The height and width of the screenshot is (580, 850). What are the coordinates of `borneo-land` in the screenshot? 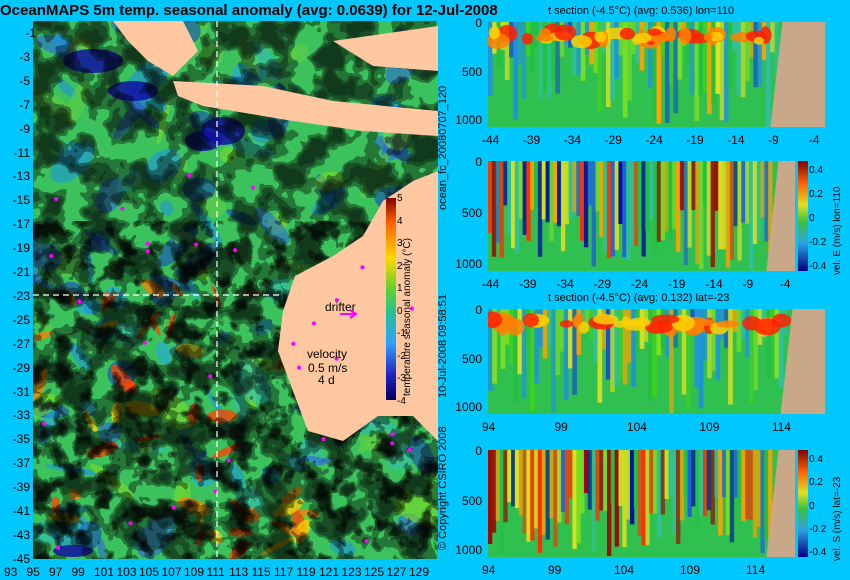 It's located at (385, 48).